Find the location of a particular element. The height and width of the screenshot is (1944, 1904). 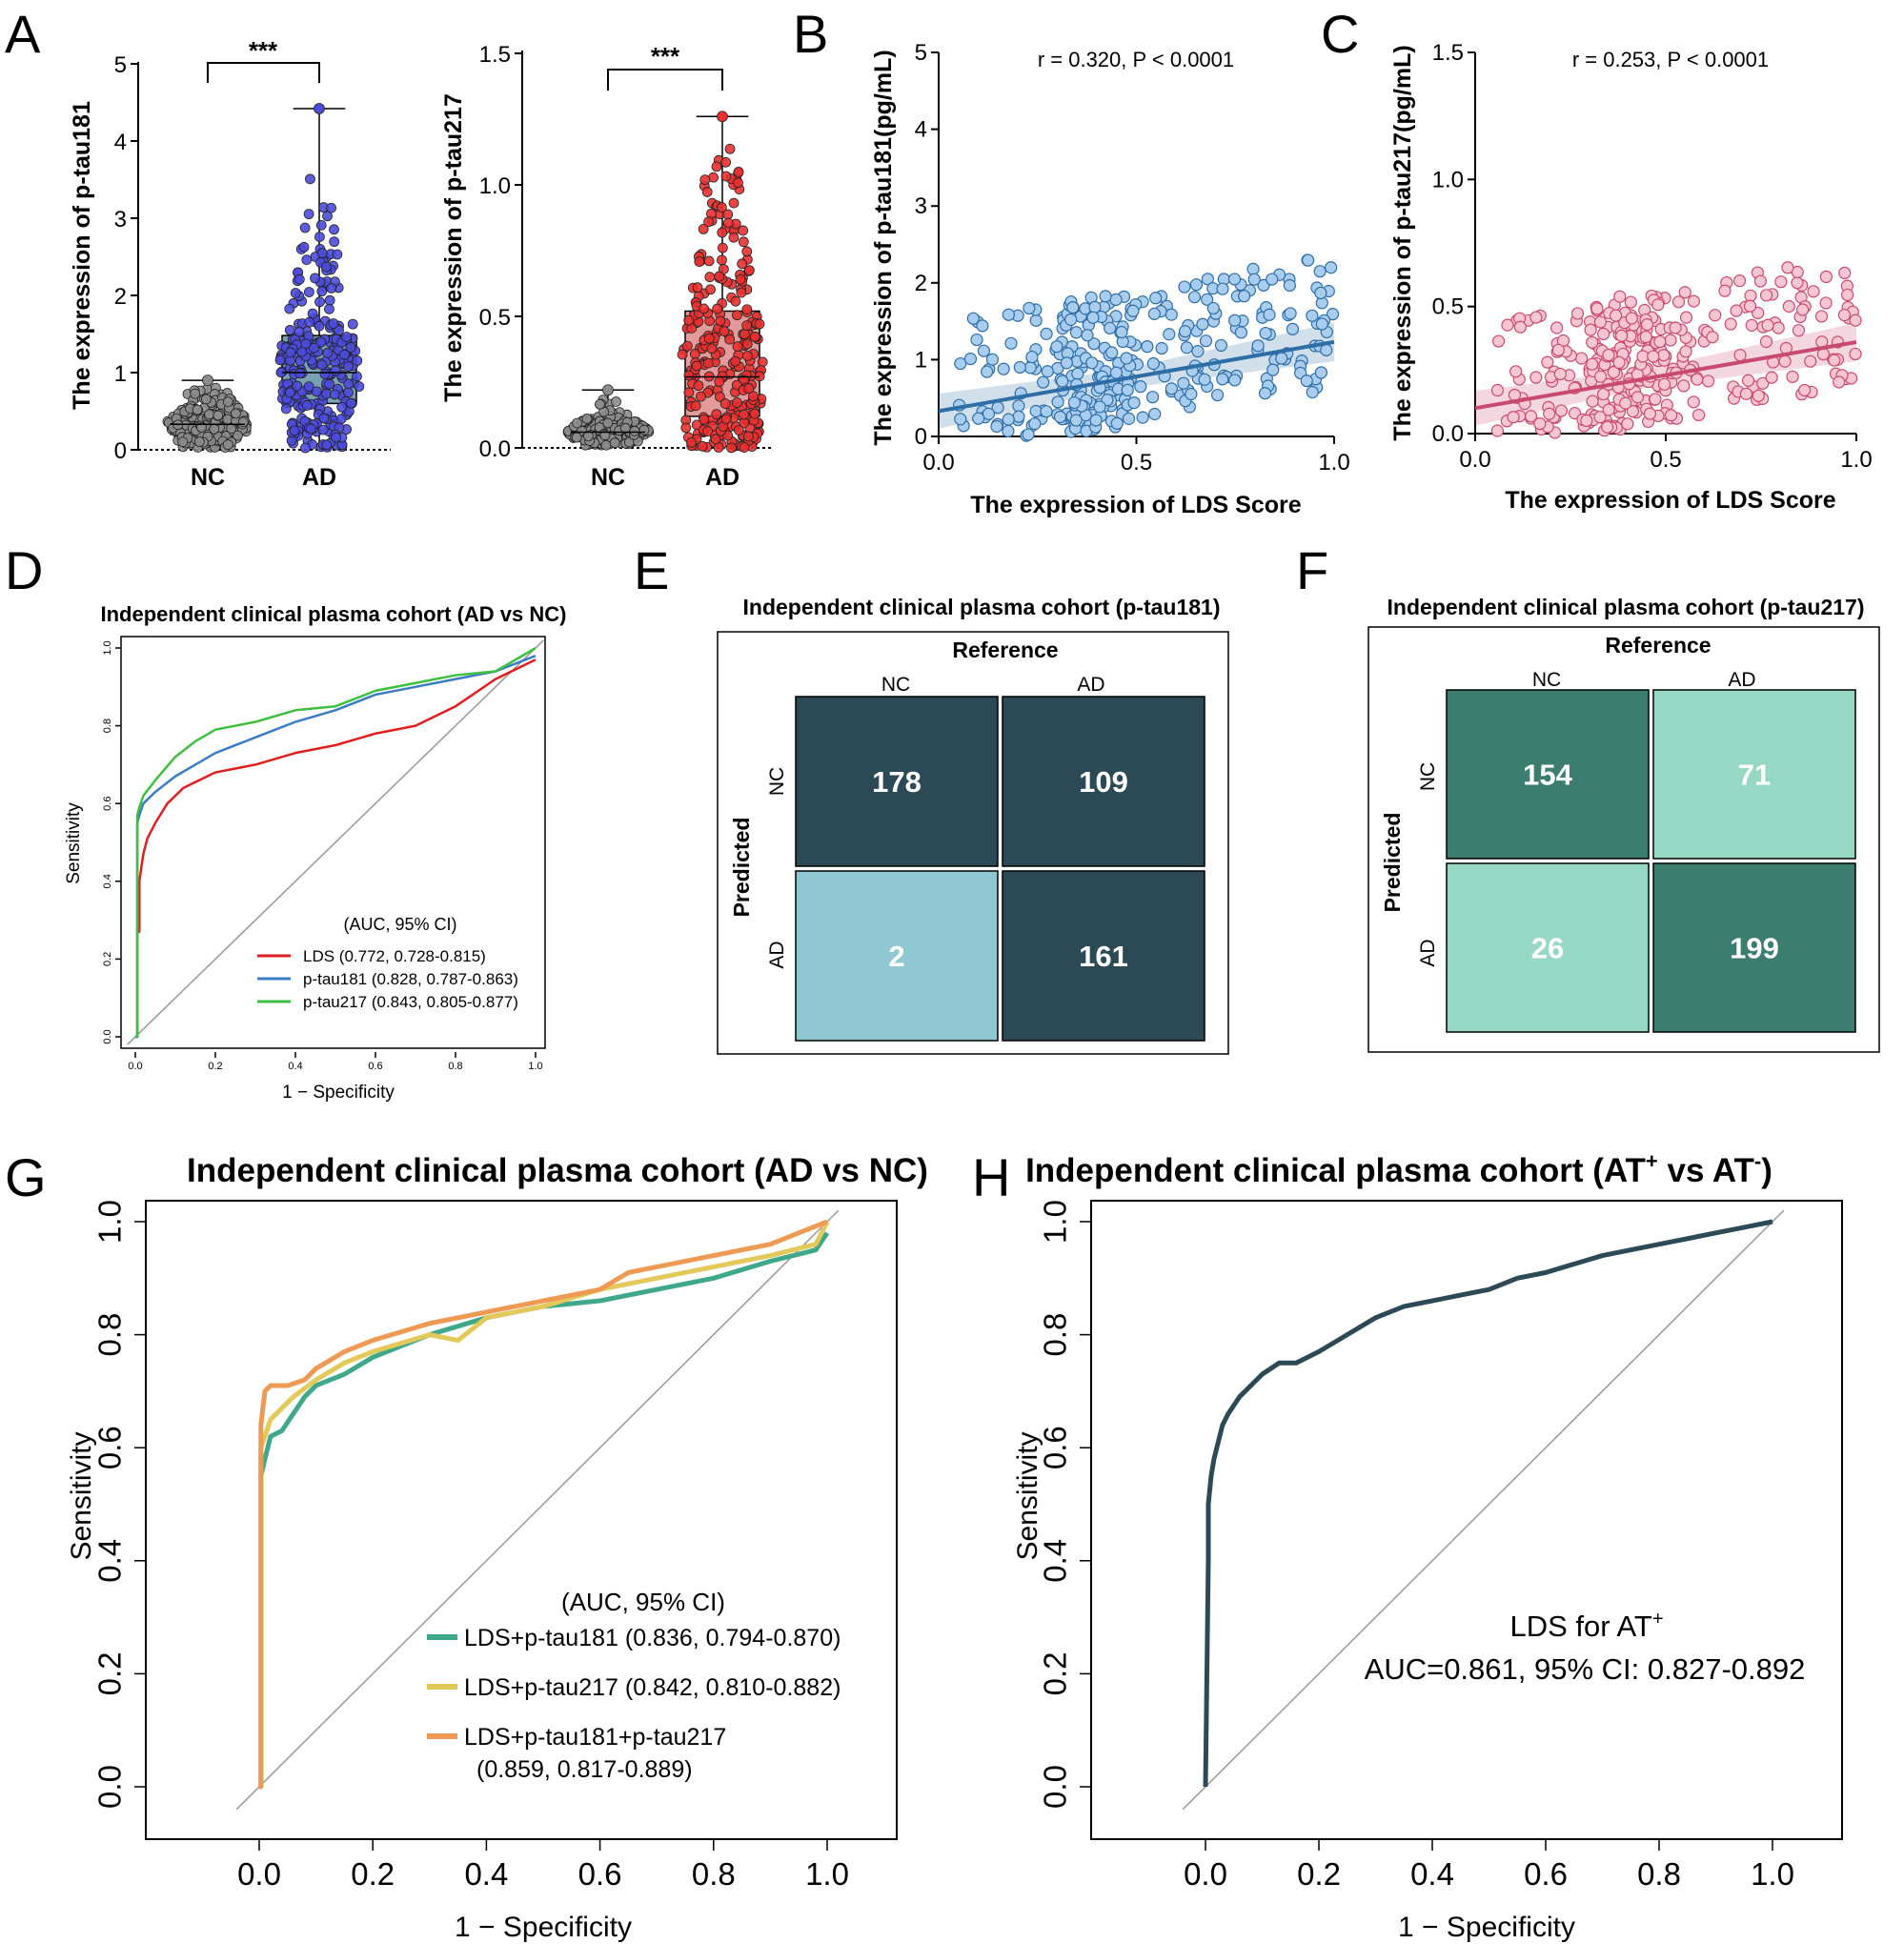

h-annotation-line1: LDS for AT+ is located at coordinates (1587, 1626).